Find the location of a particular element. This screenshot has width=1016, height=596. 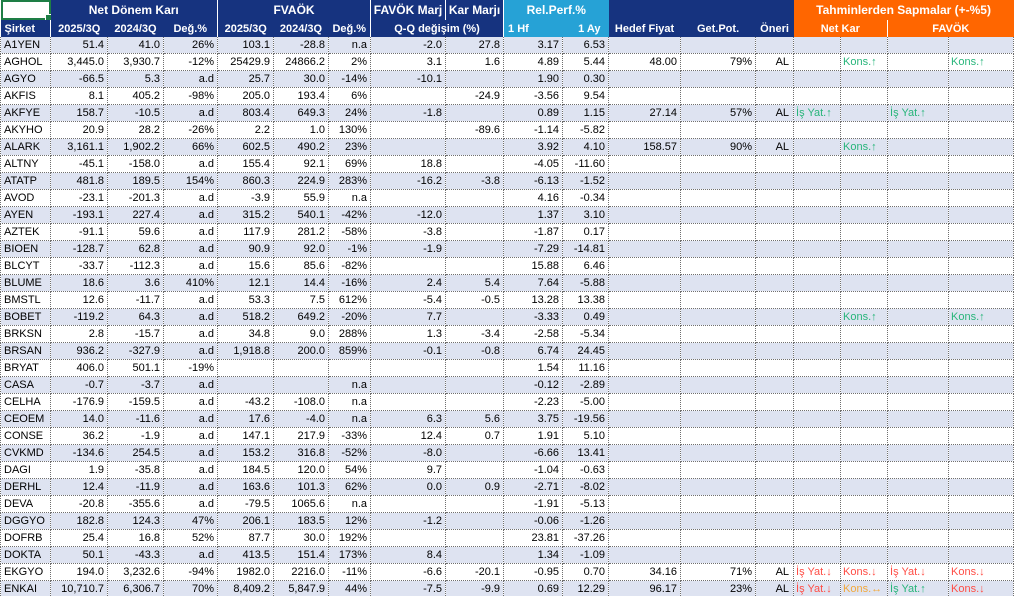

ebitda-2024q3-cell: 540.1 is located at coordinates (301, 215).